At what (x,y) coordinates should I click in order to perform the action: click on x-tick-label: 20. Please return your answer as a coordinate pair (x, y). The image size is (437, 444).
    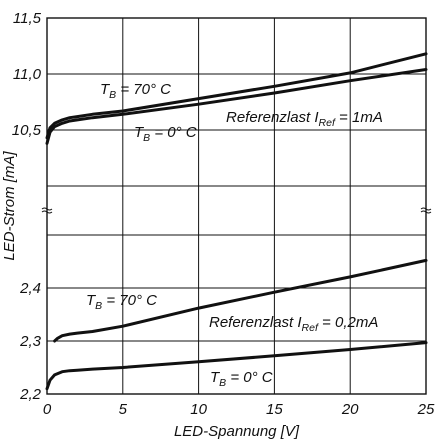
    Looking at the image, I should click on (350, 409).